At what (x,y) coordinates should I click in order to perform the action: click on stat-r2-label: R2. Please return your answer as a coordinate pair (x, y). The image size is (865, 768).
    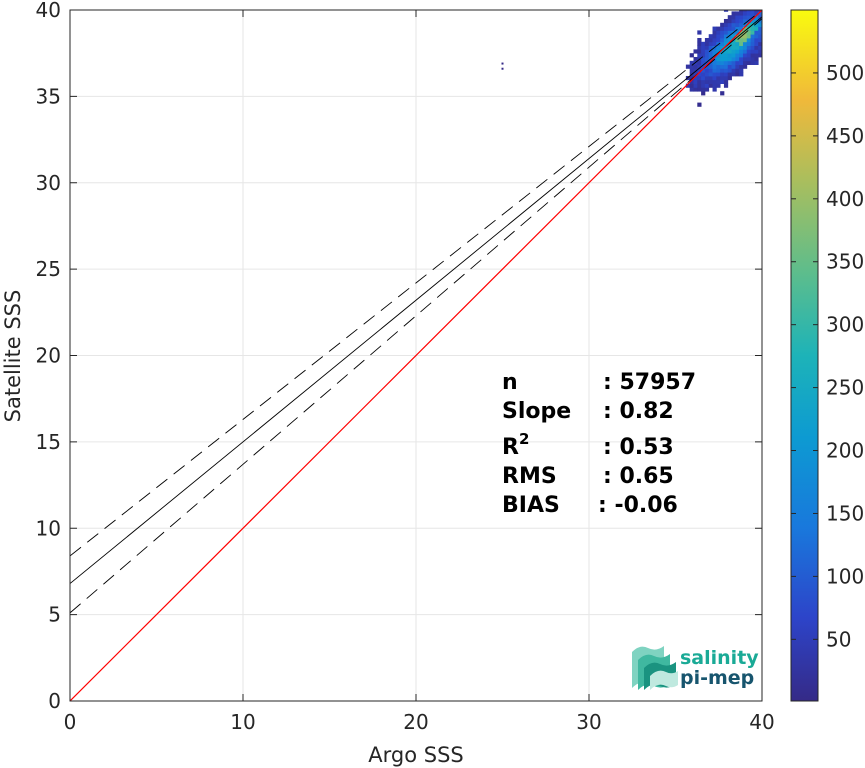
    Looking at the image, I should click on (515, 445).